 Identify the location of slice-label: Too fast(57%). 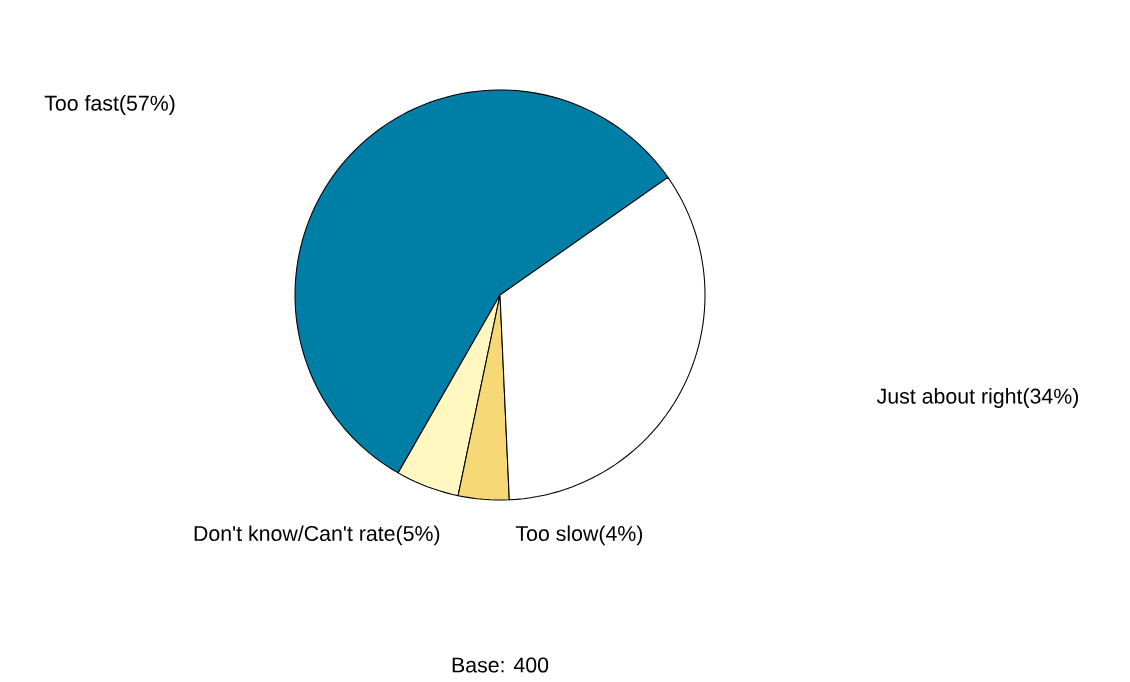
(109, 105).